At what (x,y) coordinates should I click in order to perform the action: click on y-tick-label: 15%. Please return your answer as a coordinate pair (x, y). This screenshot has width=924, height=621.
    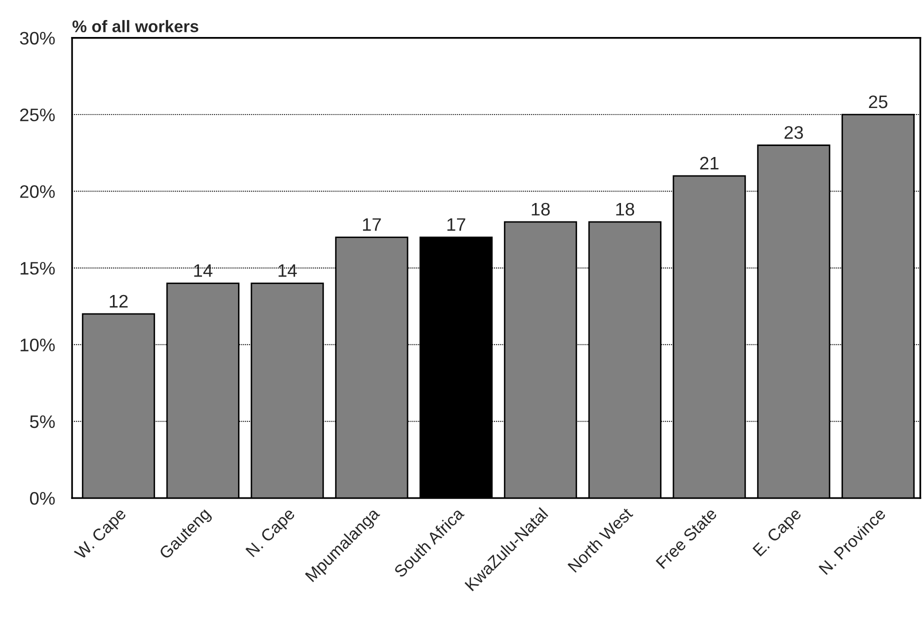
    Looking at the image, I should click on (37, 268).